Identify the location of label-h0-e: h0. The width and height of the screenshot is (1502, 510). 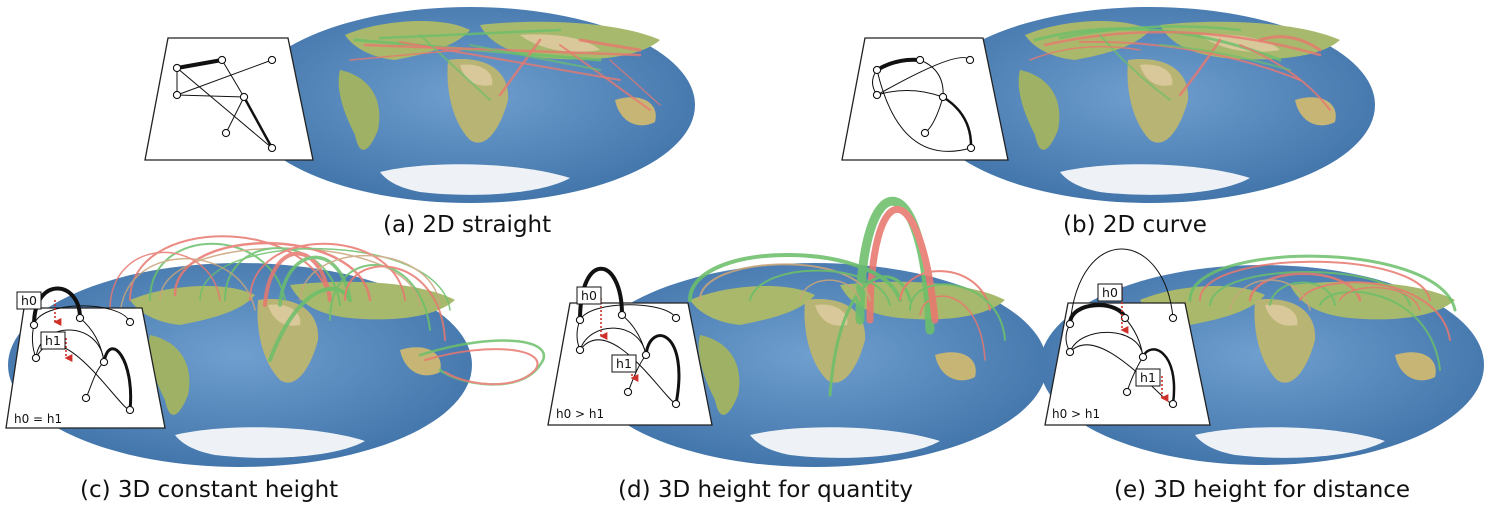
(1110, 292).